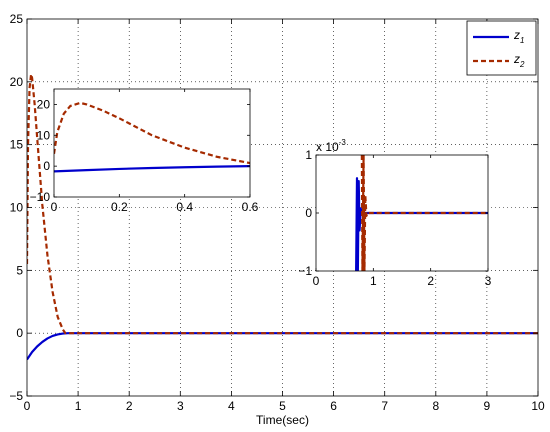  Describe the element at coordinates (308, 155) in the screenshot. I see `y-tick-label: 1` at that location.